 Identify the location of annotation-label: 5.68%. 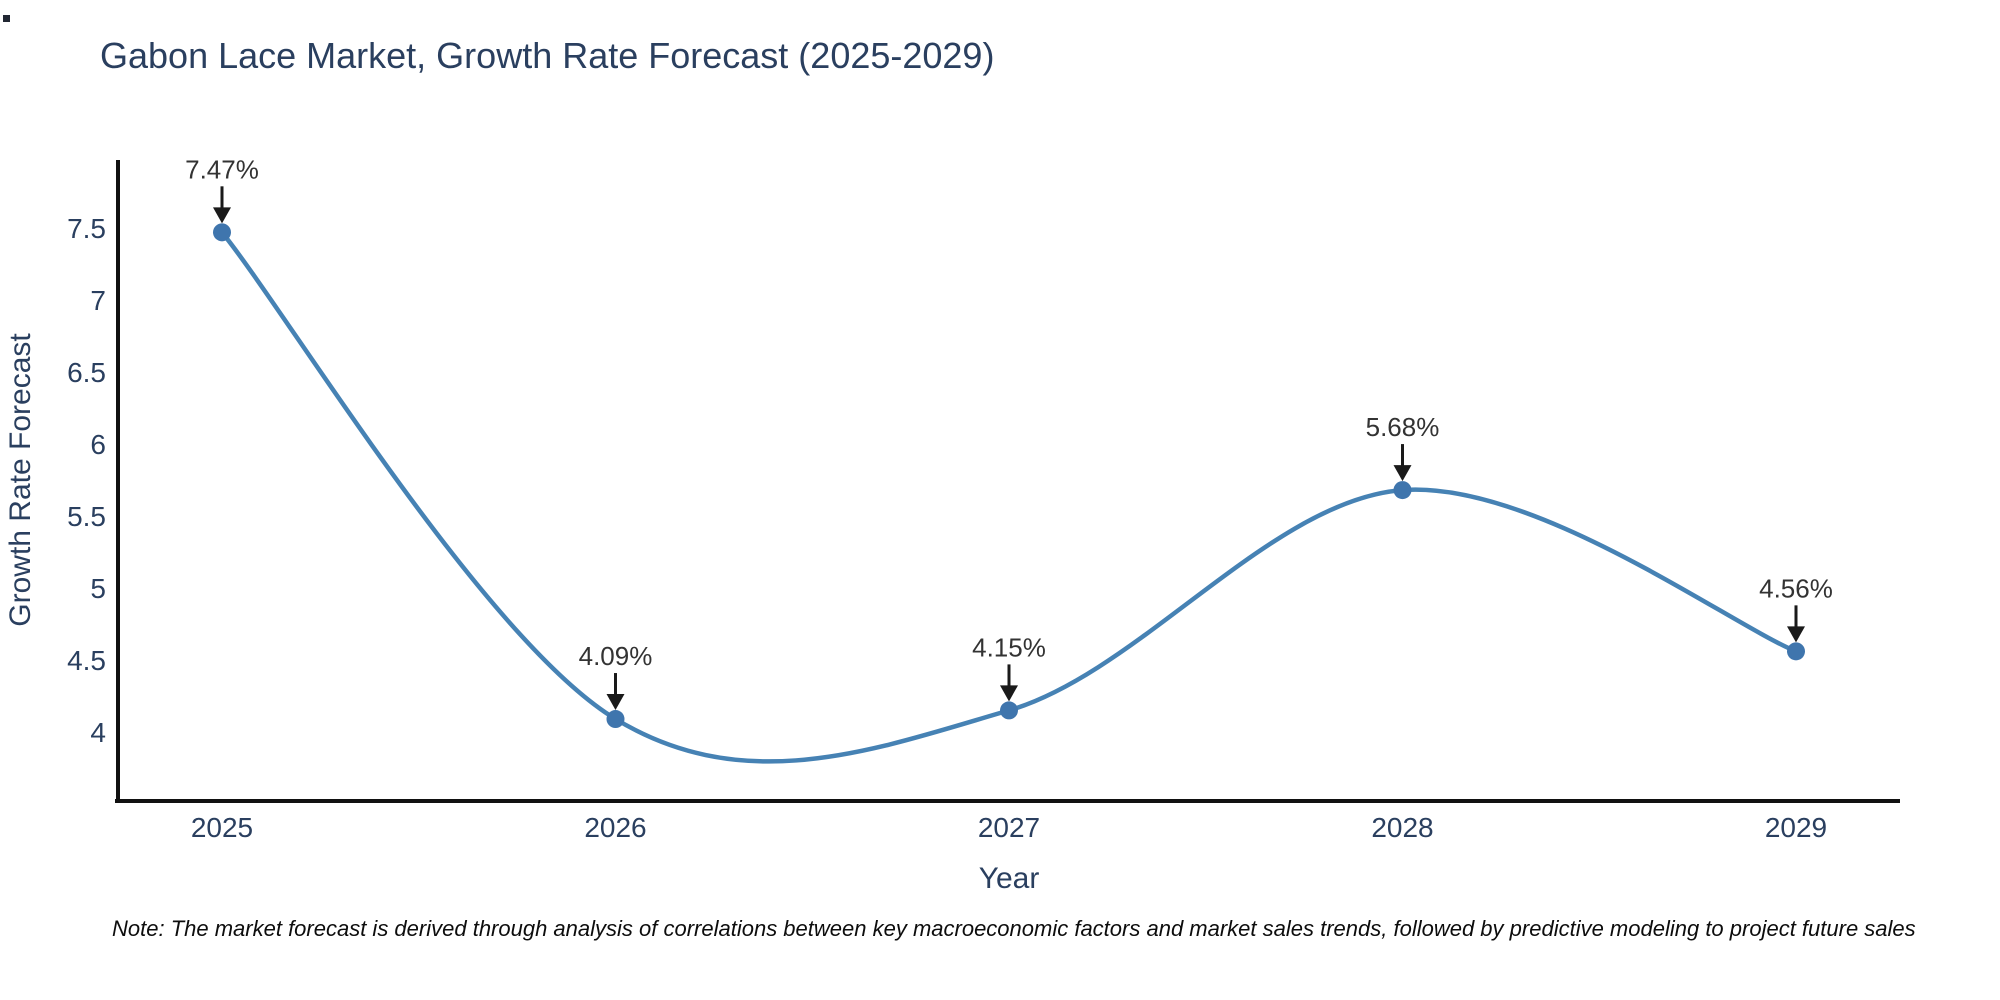
(1403, 427).